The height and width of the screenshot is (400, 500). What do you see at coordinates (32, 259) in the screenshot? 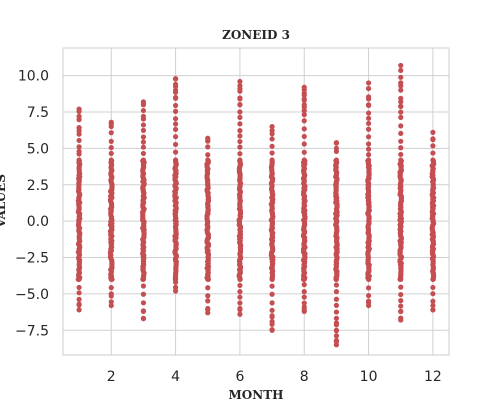
I see `y-tick-label: −2.5` at bounding box center [32, 259].